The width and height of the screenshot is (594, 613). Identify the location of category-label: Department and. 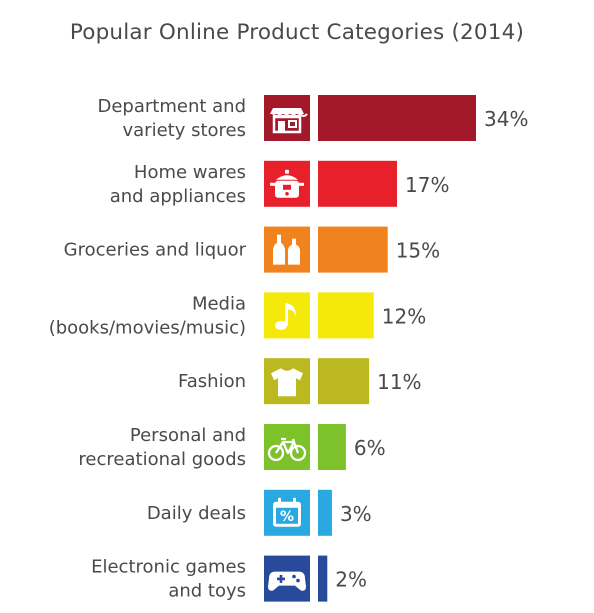
(171, 106).